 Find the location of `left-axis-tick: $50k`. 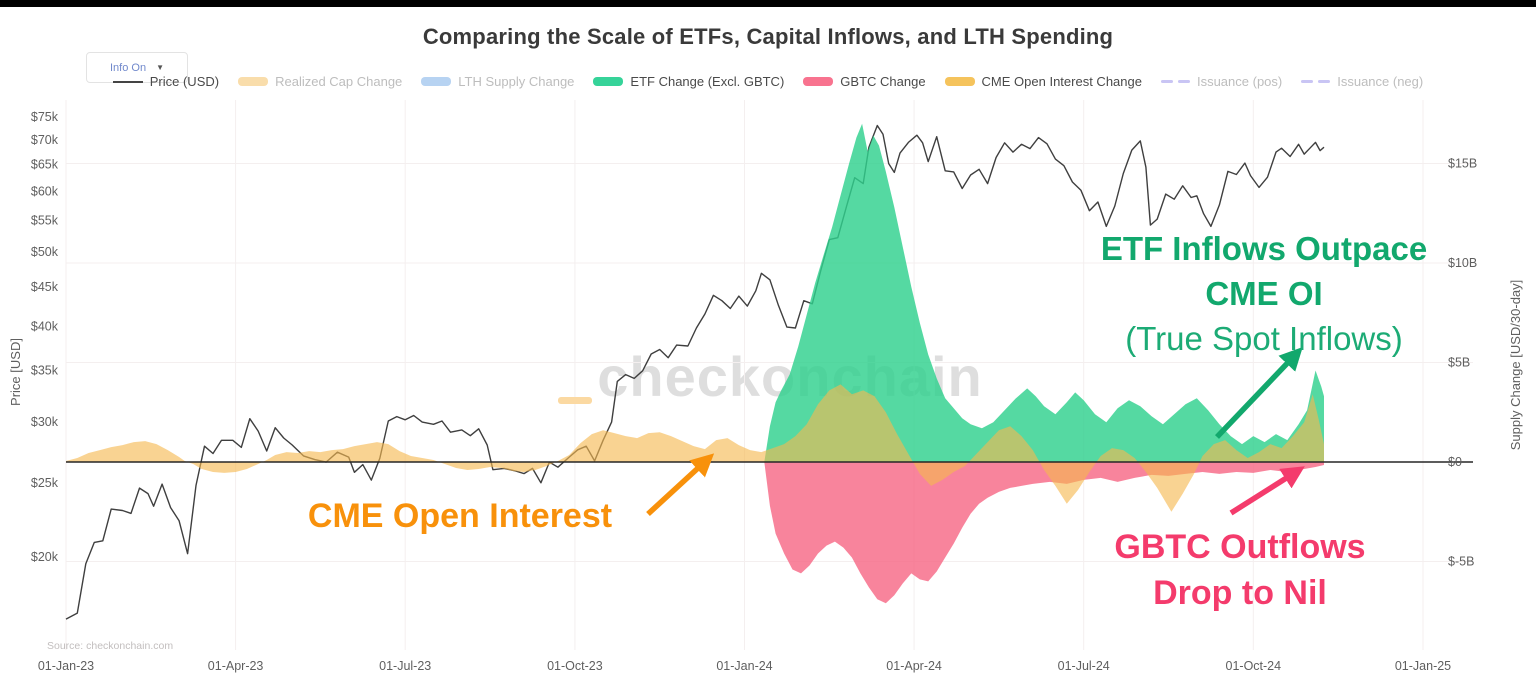

left-axis-tick: $50k is located at coordinates (45, 252).